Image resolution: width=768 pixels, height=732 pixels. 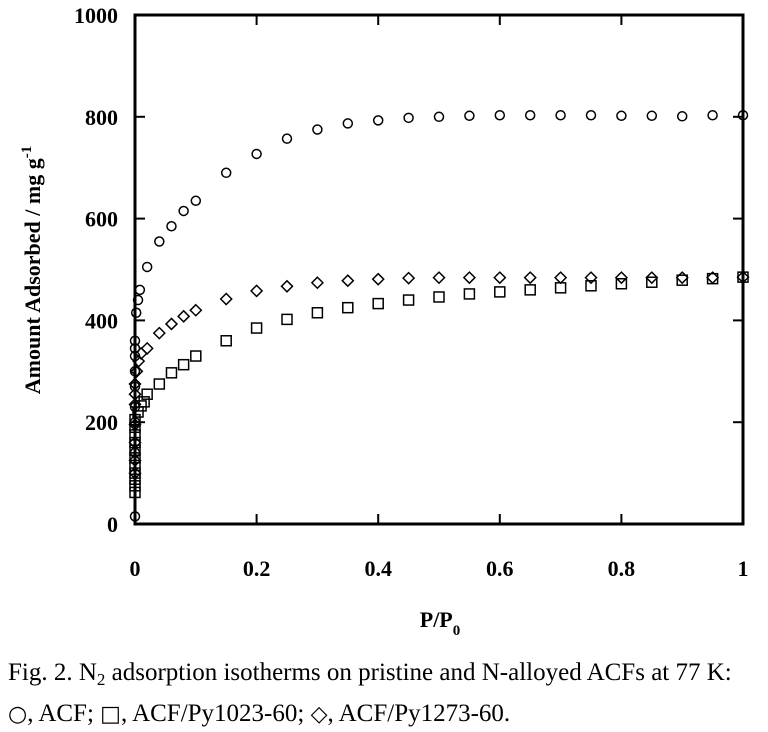 I want to click on diamond-symbol-icon: ◇, so click(x=319, y=714).